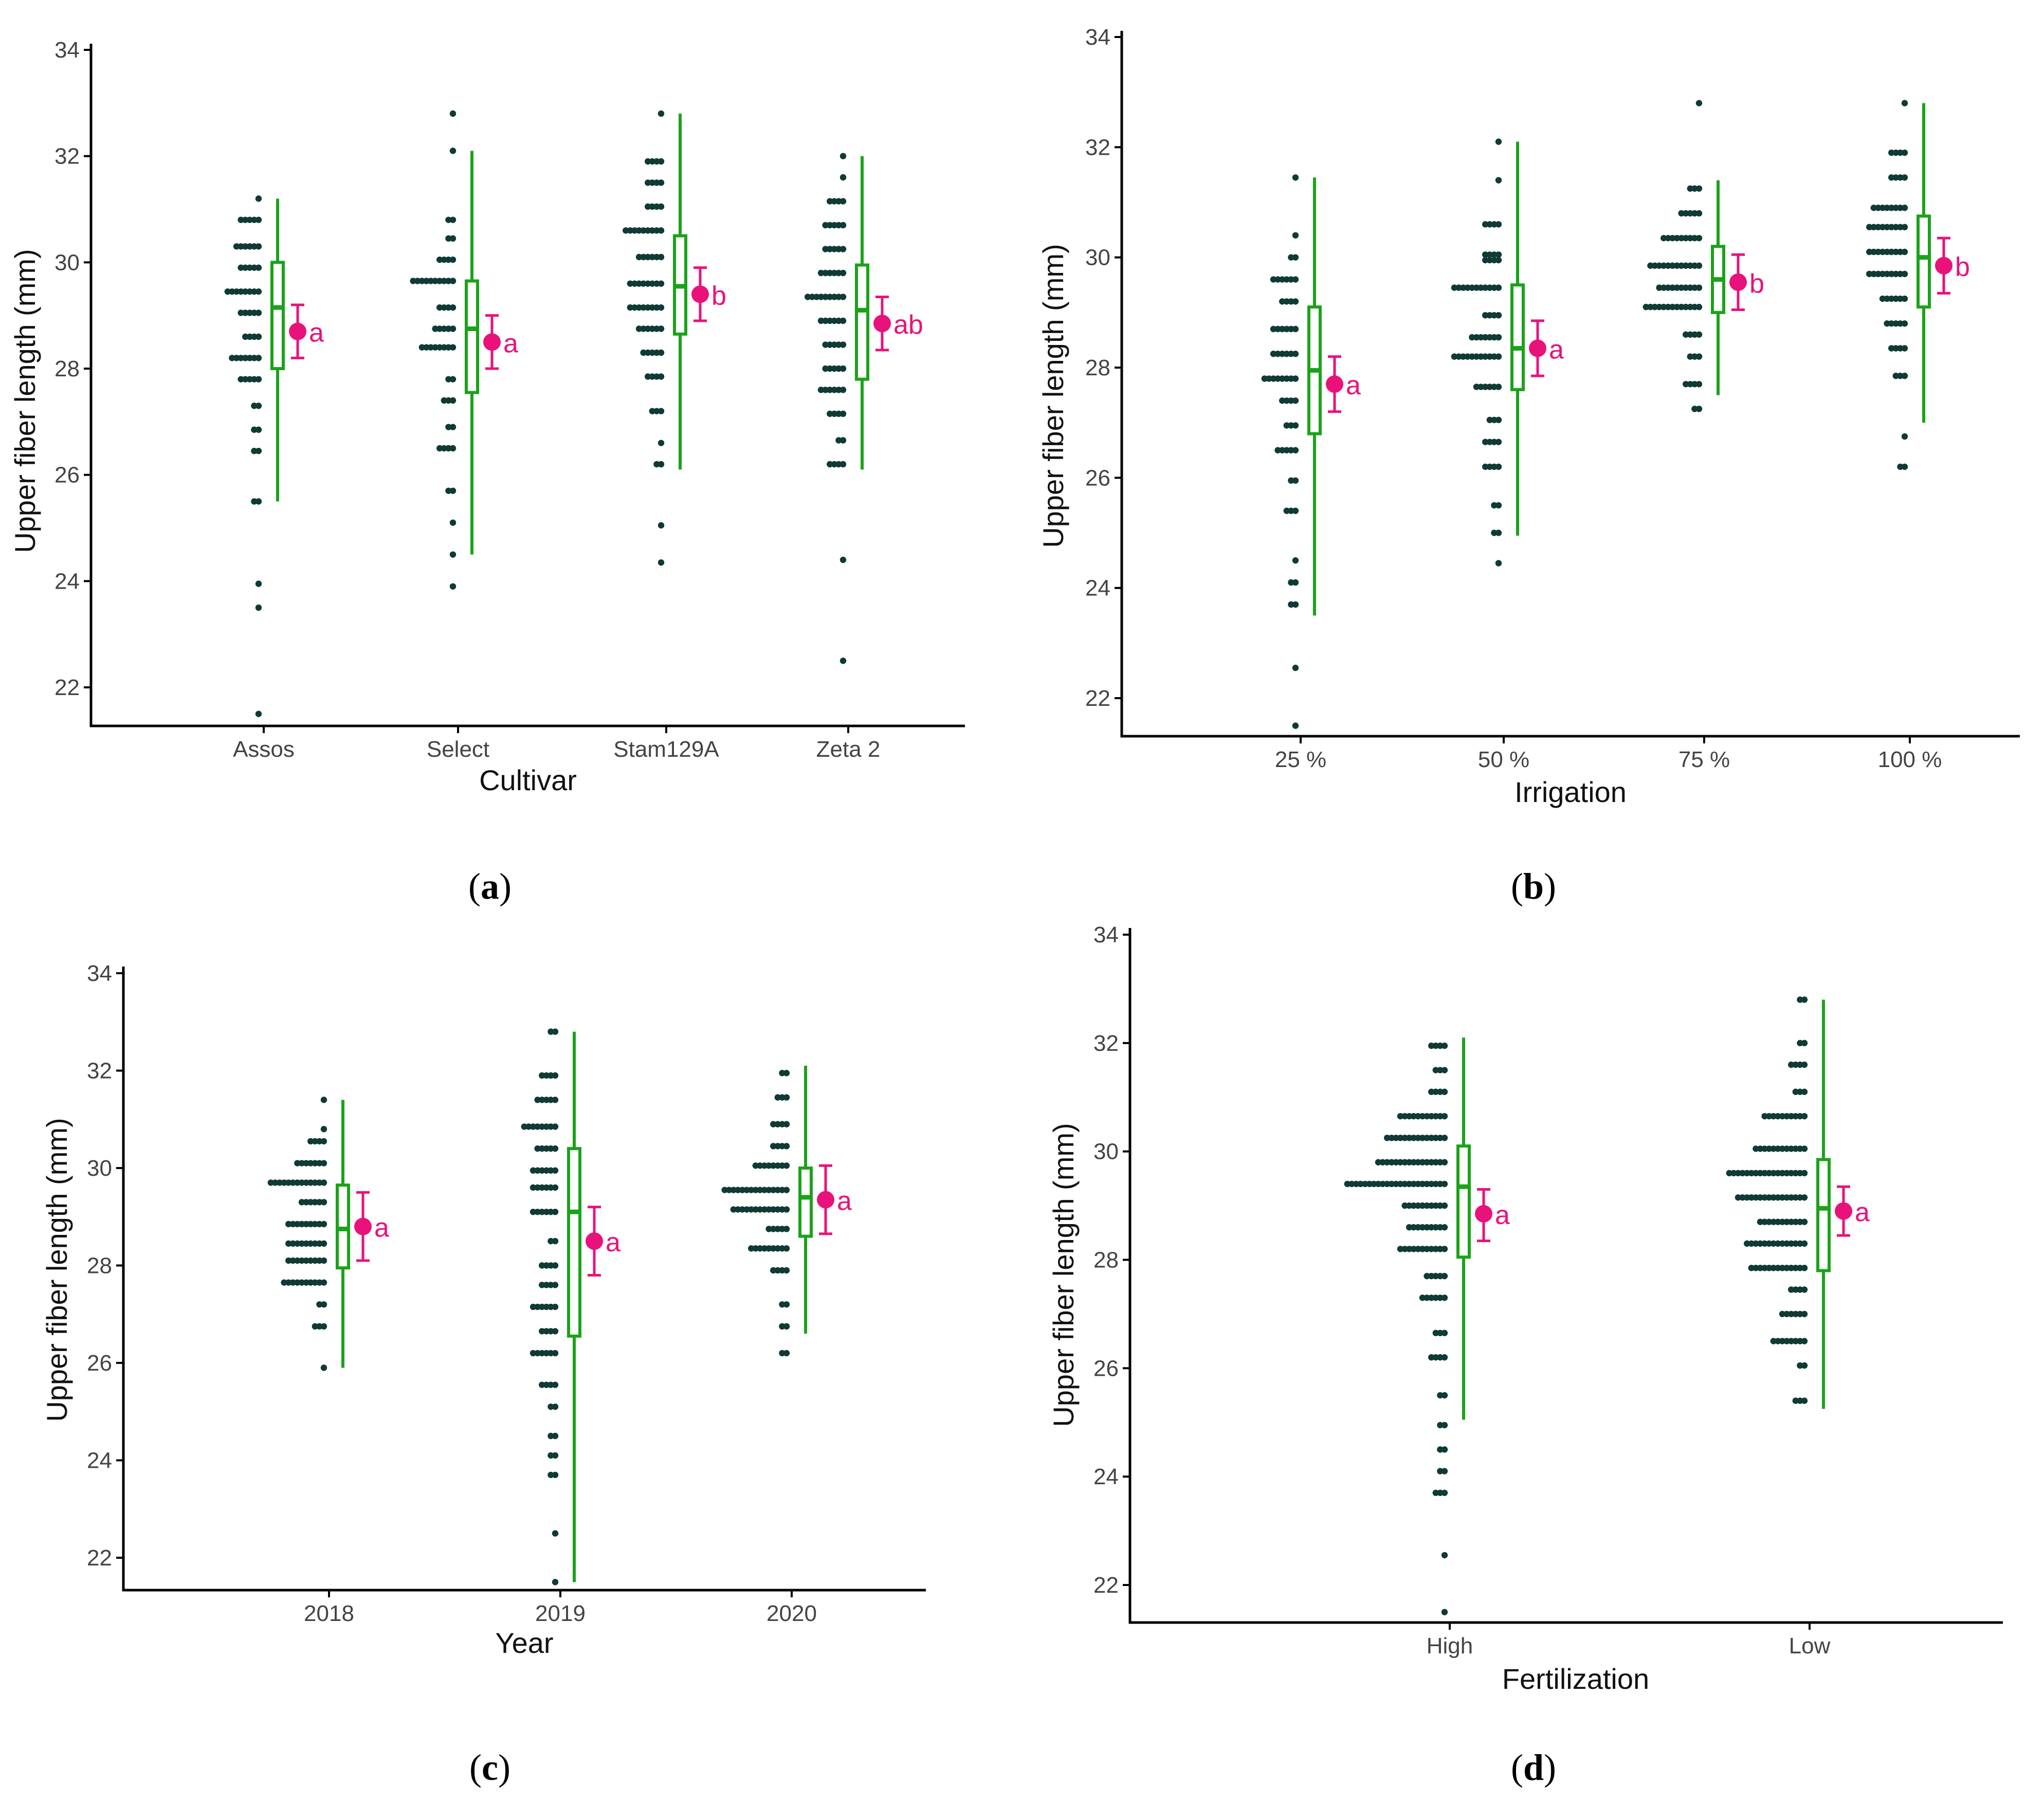  I want to click on y-tick-label: 22, so click(99, 1558).